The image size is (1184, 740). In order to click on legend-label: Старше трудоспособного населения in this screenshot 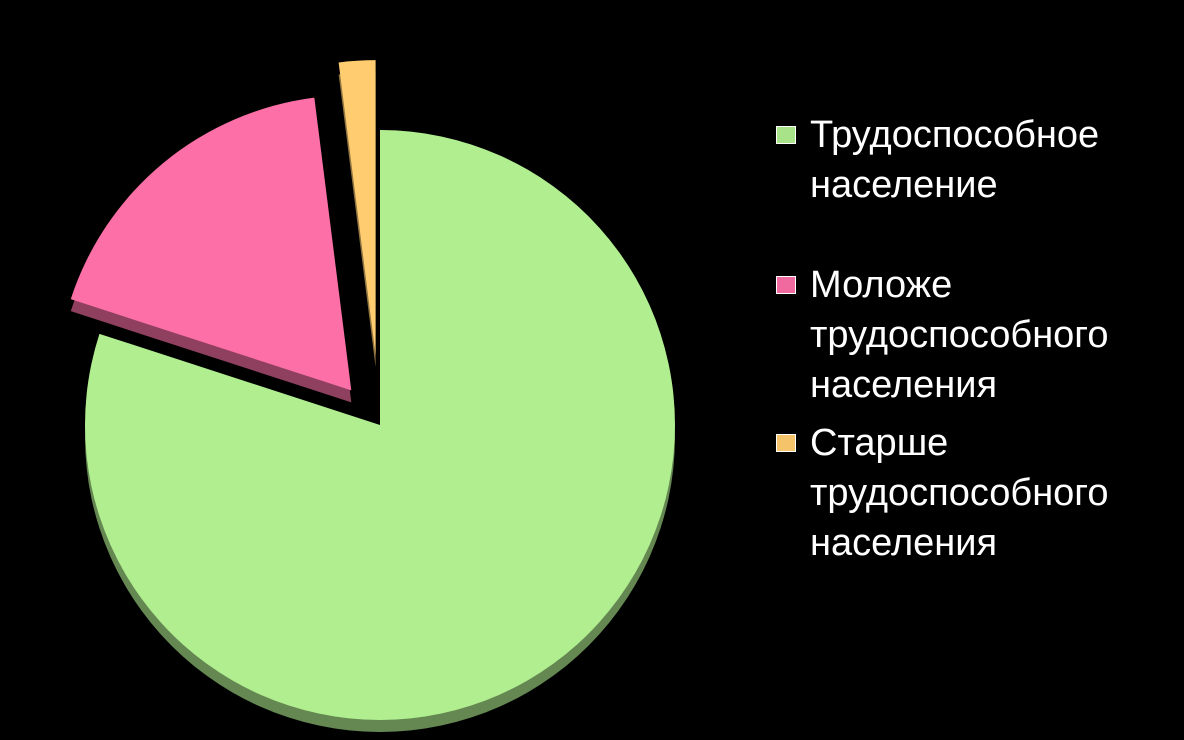, I will do `click(959, 493)`.